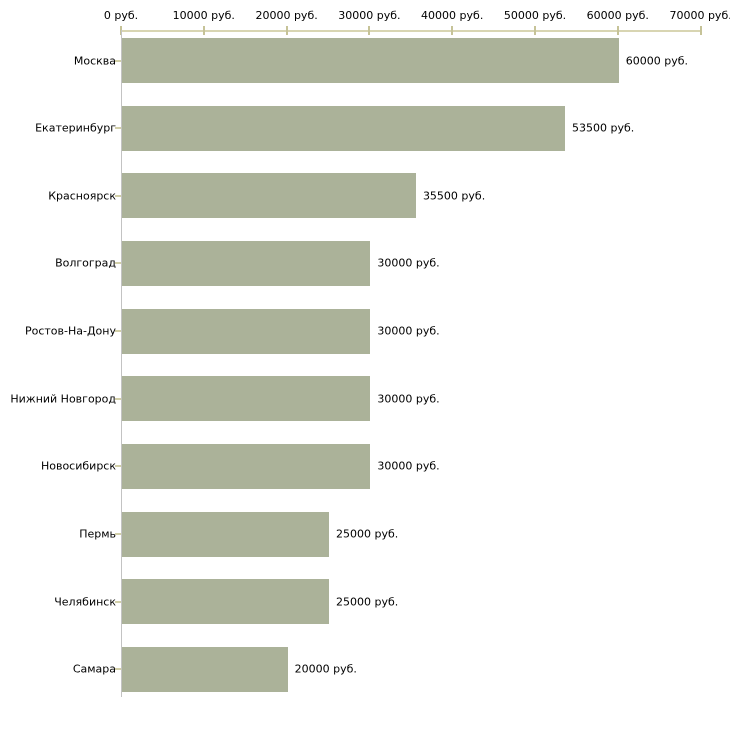 This screenshot has height=730, width=730. Describe the element at coordinates (82, 196) in the screenshot. I see `category-label: Красноярск` at that location.